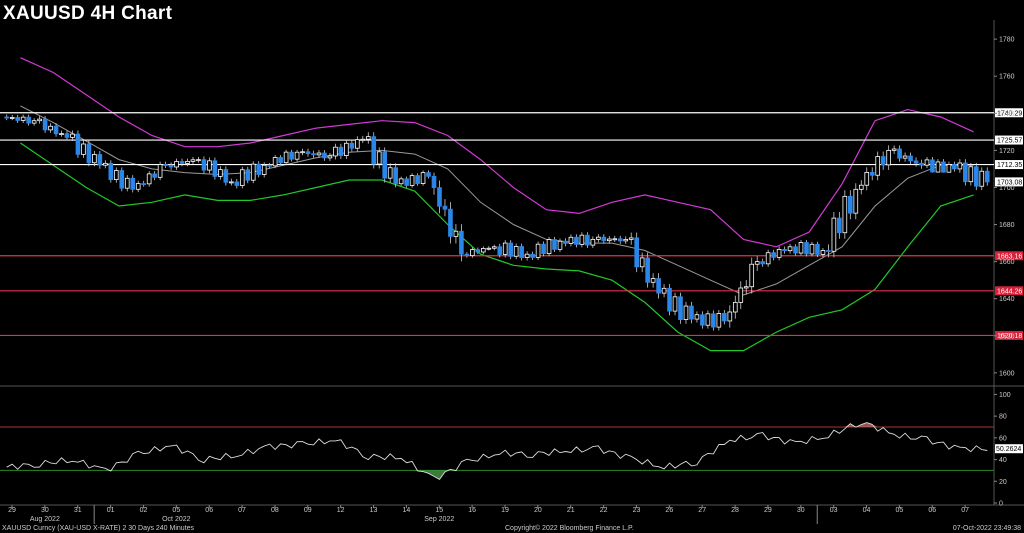  Describe the element at coordinates (1003, 417) in the screenshot. I see `rsi-tick-label: 80` at that location.